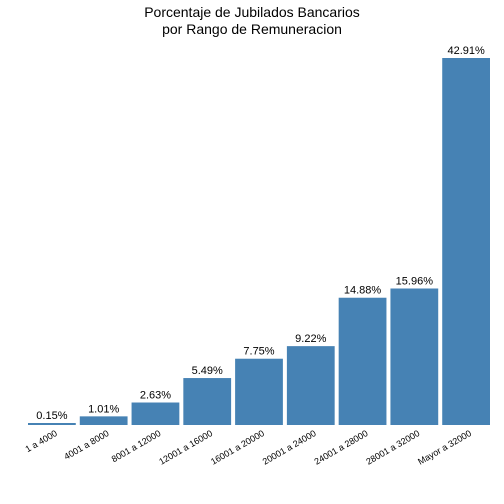 The height and width of the screenshot is (504, 504). I want to click on x-tick-label-8: 28001 a 32000, so click(392, 447).